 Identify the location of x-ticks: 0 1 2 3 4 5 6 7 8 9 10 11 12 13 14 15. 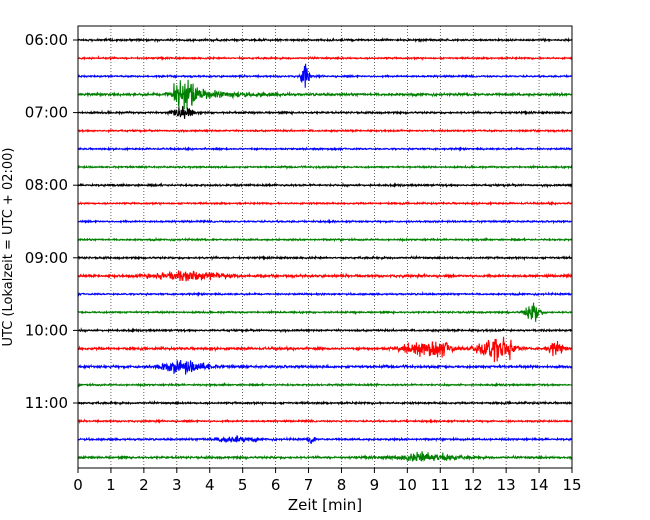
(327, 481).